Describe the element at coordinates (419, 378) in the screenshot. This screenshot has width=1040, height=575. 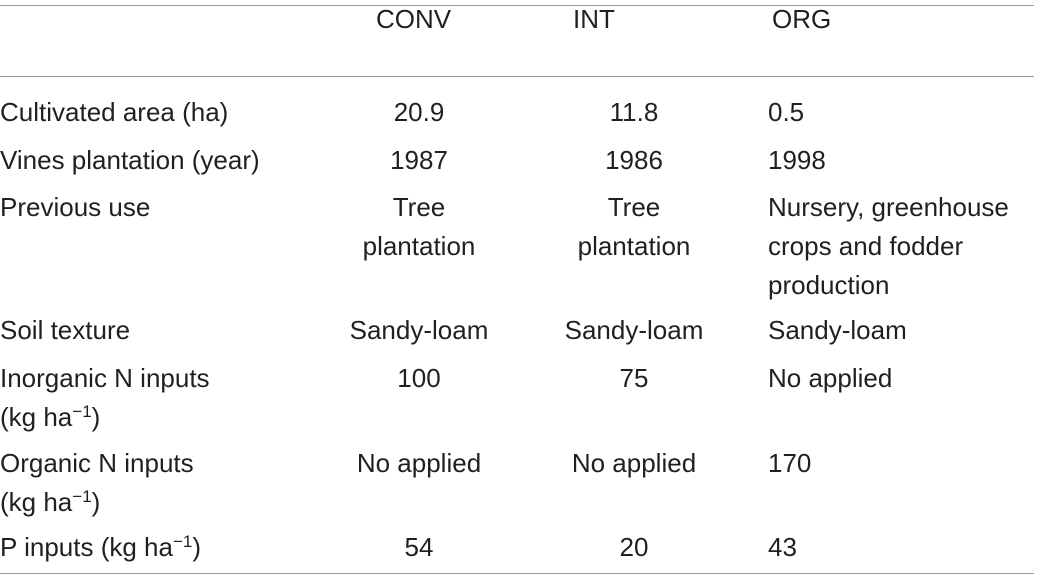
I see `cell-conv: 100` at that location.